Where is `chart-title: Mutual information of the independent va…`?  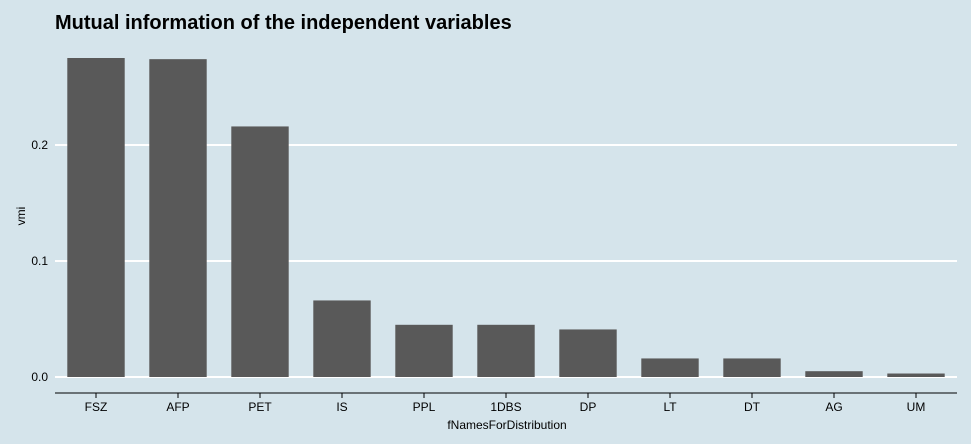
chart-title: Mutual information of the independent va… is located at coordinates (283, 23).